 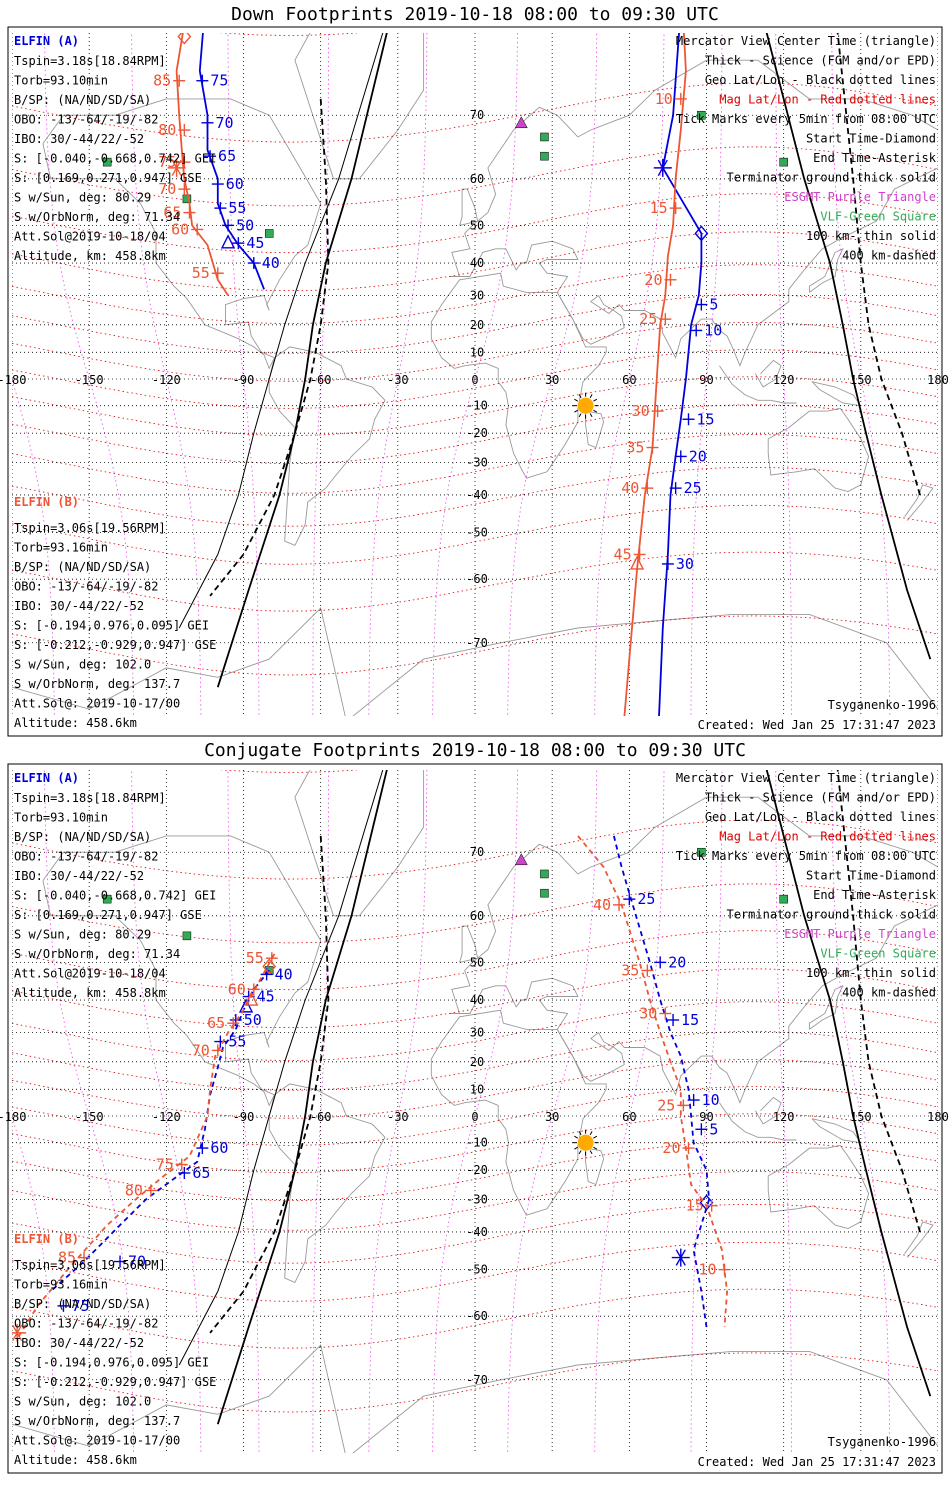 What do you see at coordinates (167, 162) in the screenshot?
I see `elfin-b-tick-label: 75` at bounding box center [167, 162].